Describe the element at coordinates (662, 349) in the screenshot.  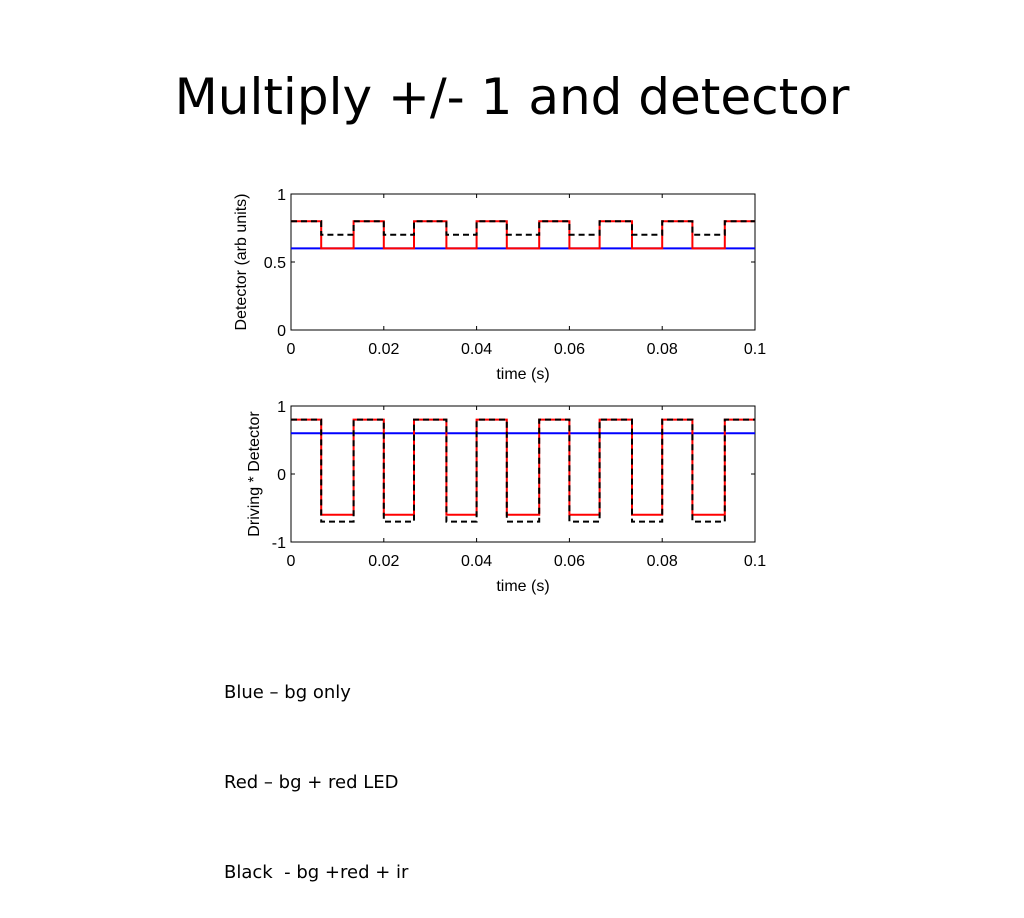
I see `top-x-tick-label: 0.08` at that location.